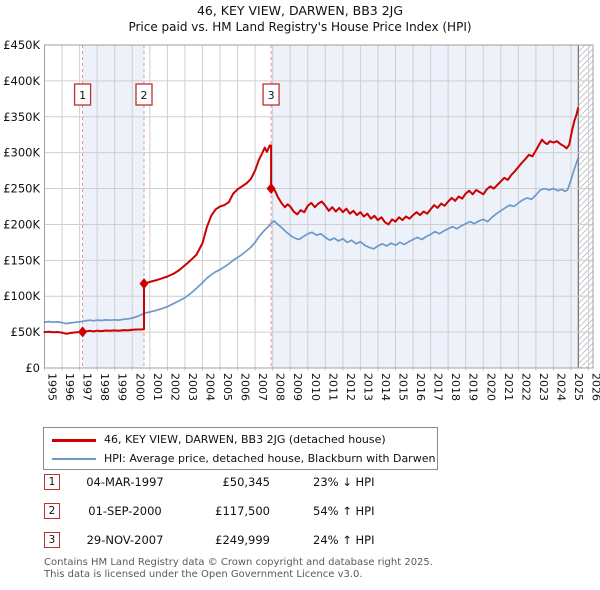 This screenshot has width=600, height=590. Describe the element at coordinates (585, 206) in the screenshot. I see `future-band-hatch` at that location.